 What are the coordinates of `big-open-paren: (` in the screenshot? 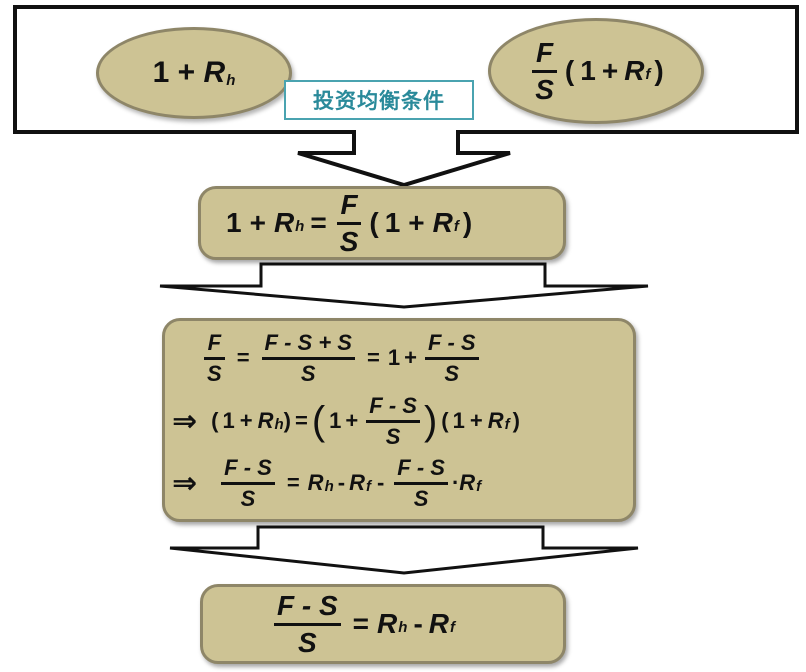 It's located at (318, 421).